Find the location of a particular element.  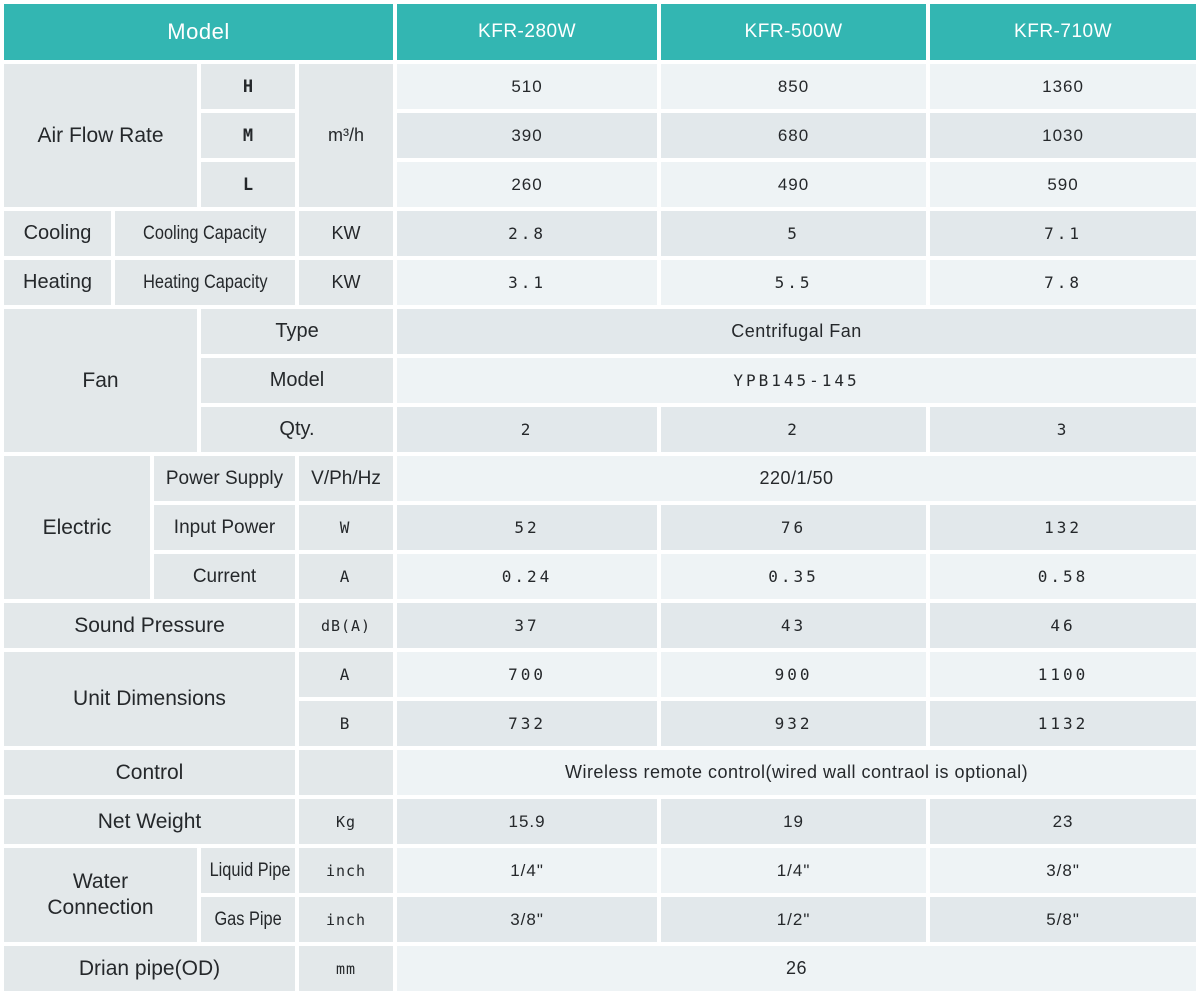

sound-pressure-value-710w: 46 is located at coordinates (1063, 625).